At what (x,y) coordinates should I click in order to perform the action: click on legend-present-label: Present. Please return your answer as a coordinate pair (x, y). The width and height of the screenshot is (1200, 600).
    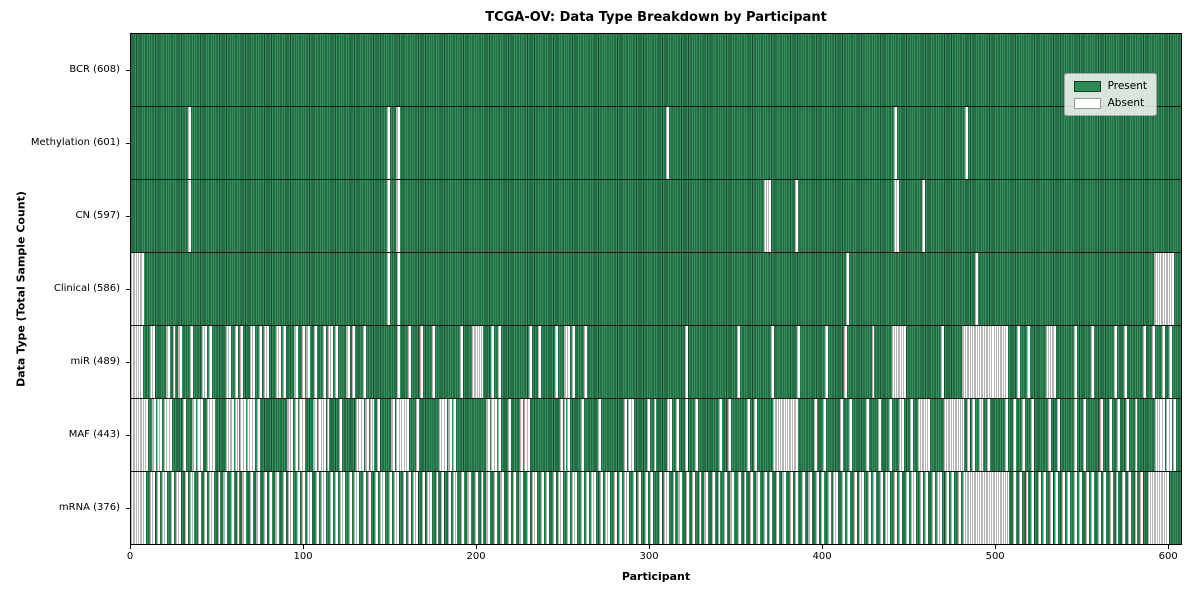
    Looking at the image, I should click on (1127, 86).